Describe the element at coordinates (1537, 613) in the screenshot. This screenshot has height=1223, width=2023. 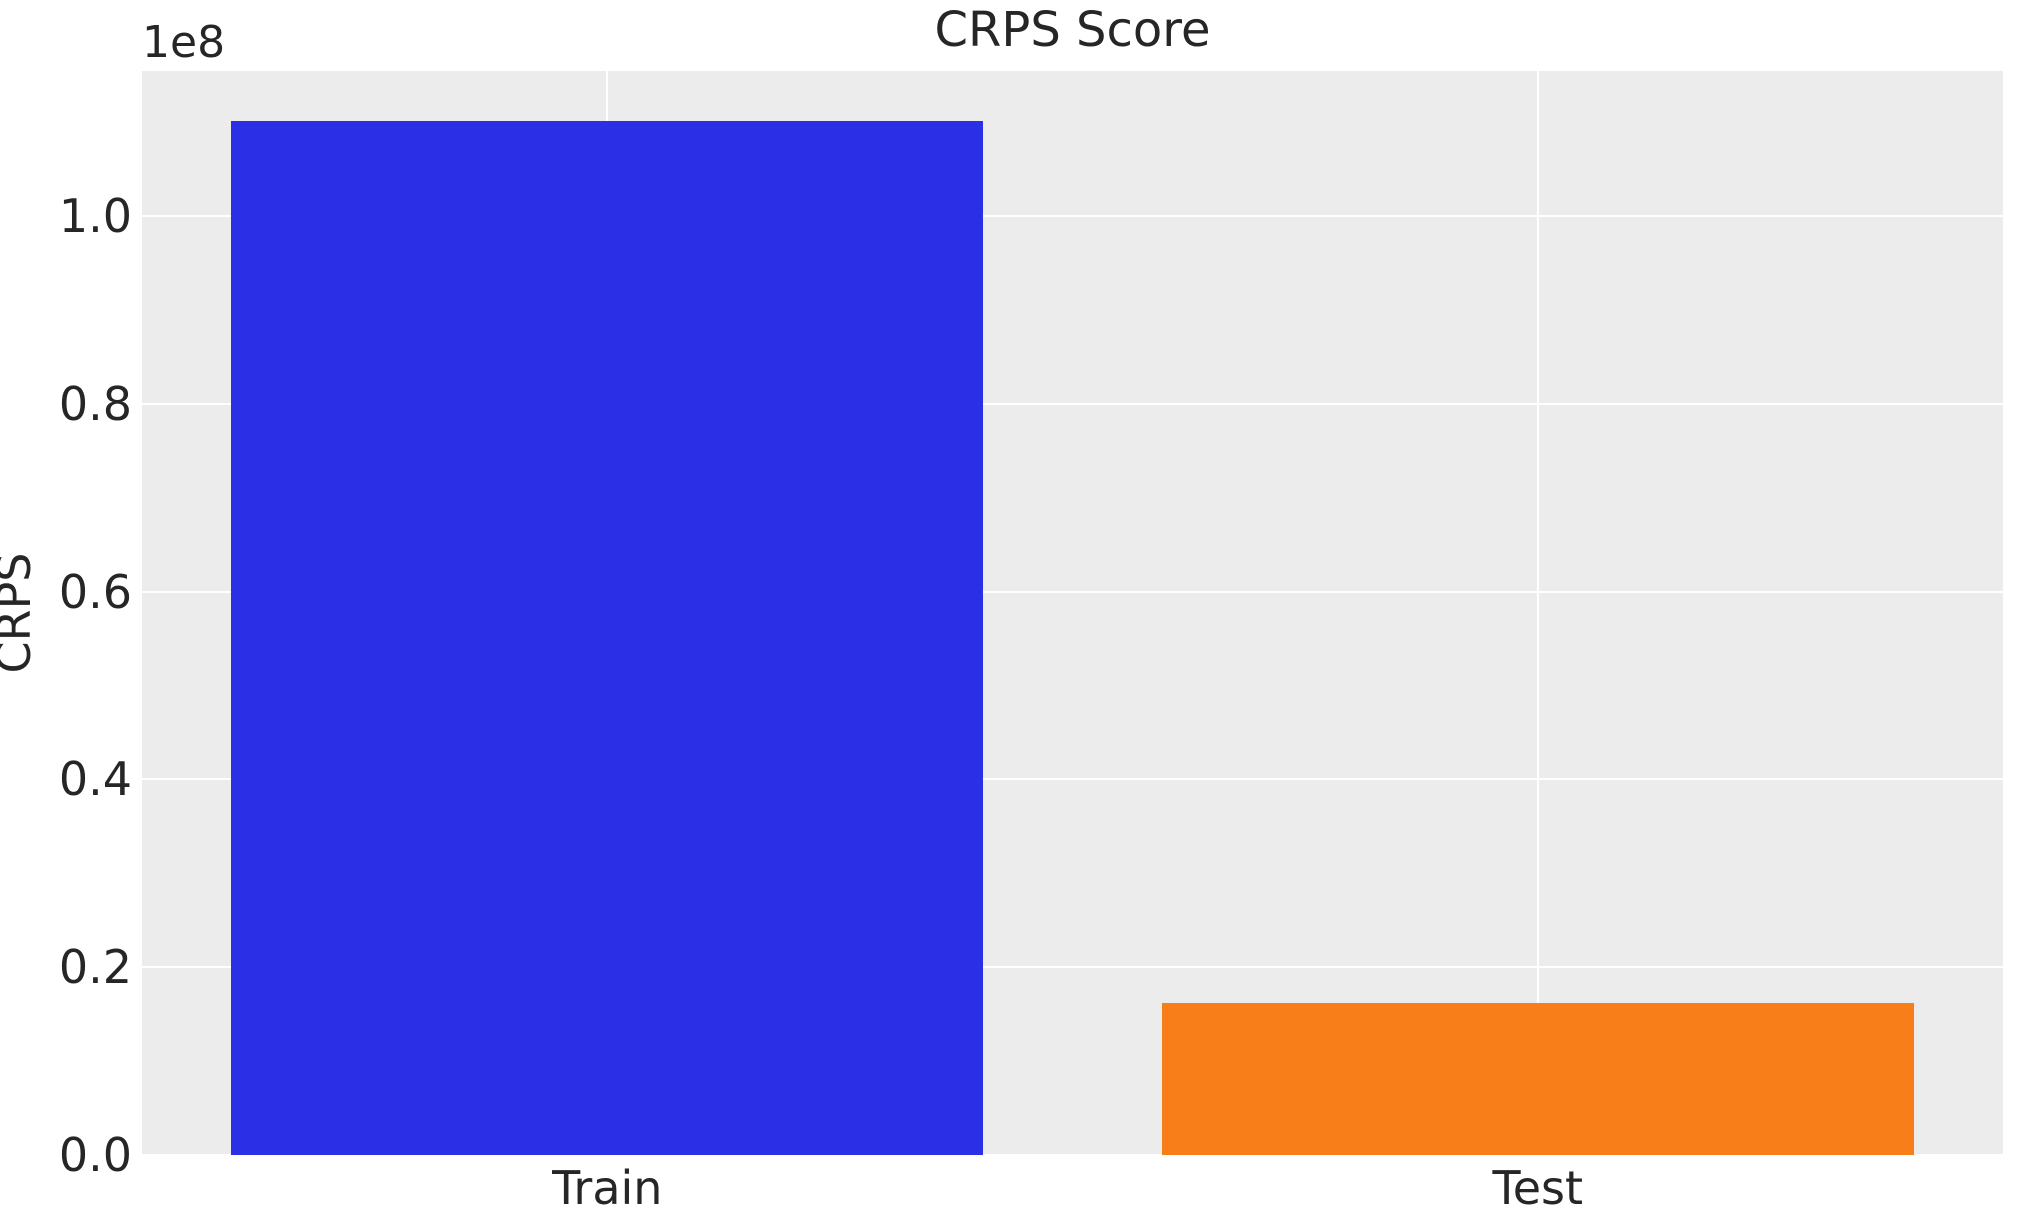
I see `vertical-gridline` at that location.